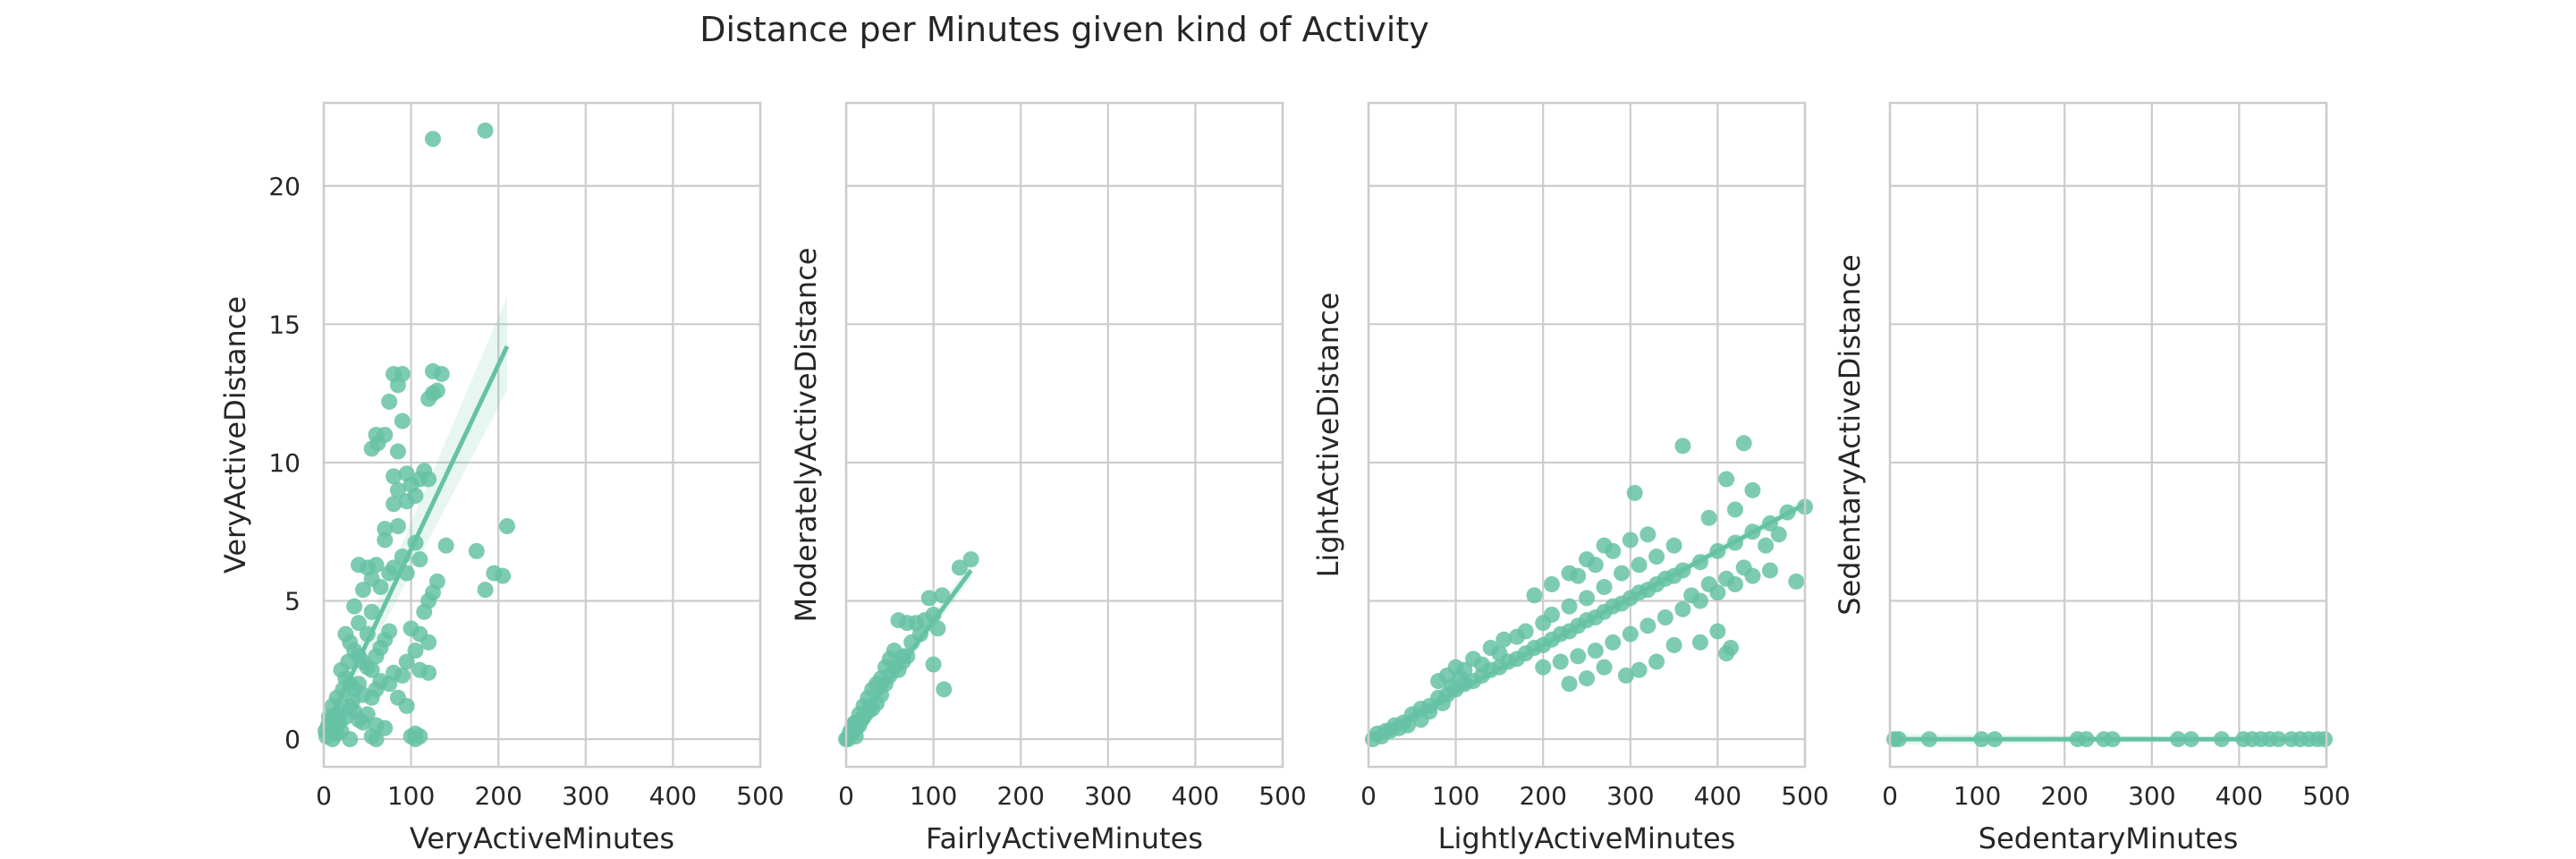 Image resolution: width=2576 pixels, height=859 pixels. I want to click on y-axis-label: SedentaryActiveDistance, so click(1850, 434).